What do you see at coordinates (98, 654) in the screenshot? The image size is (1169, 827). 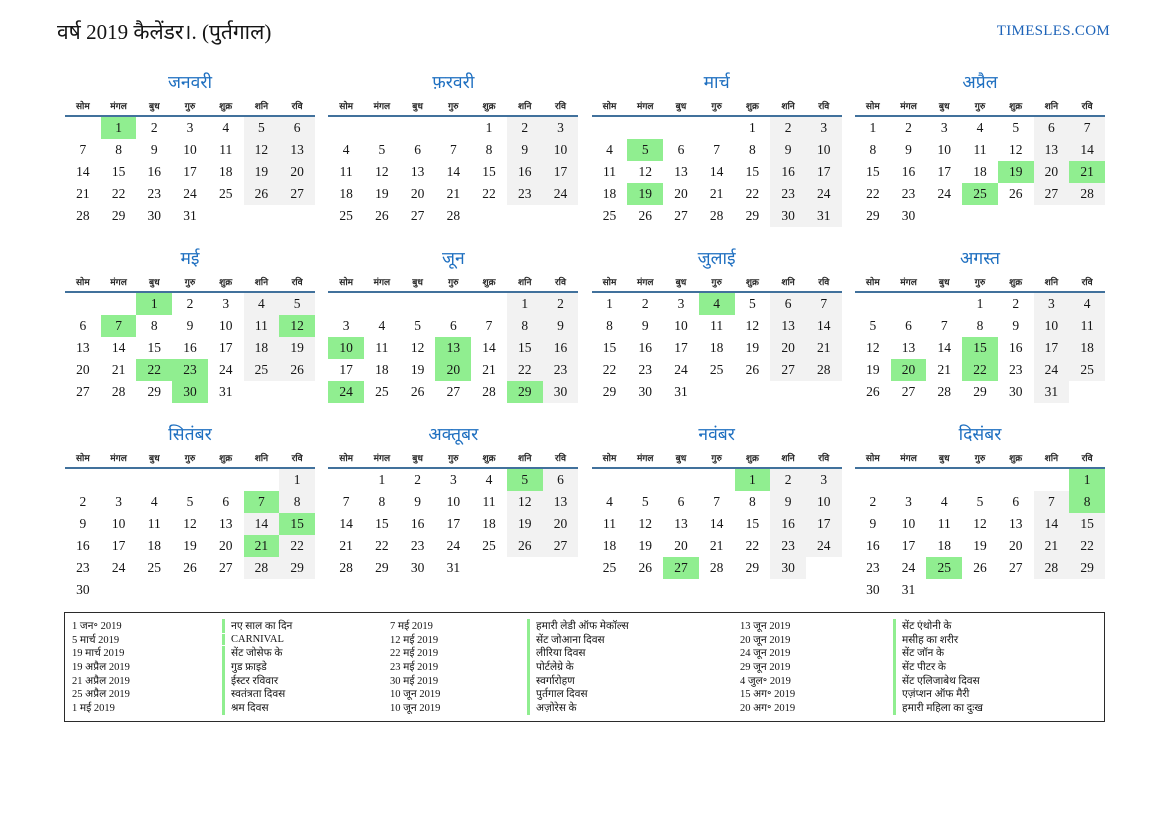 I see `legend-date: 19 मार्च 2019` at bounding box center [98, 654].